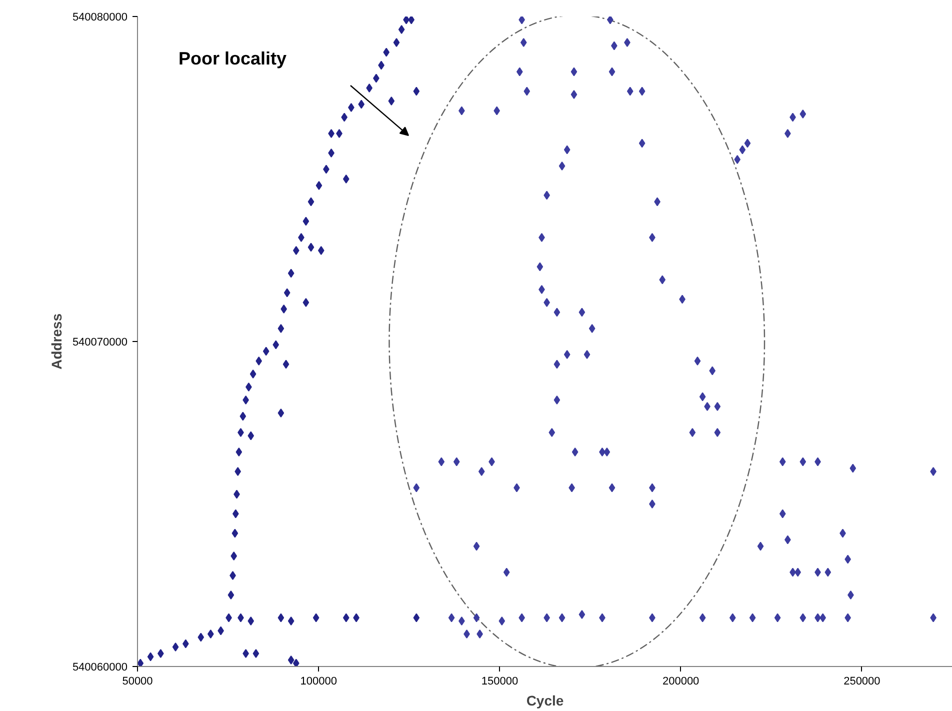  I want to click on x-tick-label: 50000, so click(137, 682).